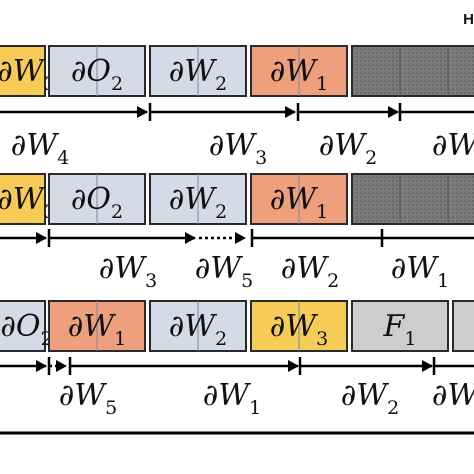  What do you see at coordinates (322, 339) in the screenshot?
I see `block-label-subscript: 3` at bounding box center [322, 339].